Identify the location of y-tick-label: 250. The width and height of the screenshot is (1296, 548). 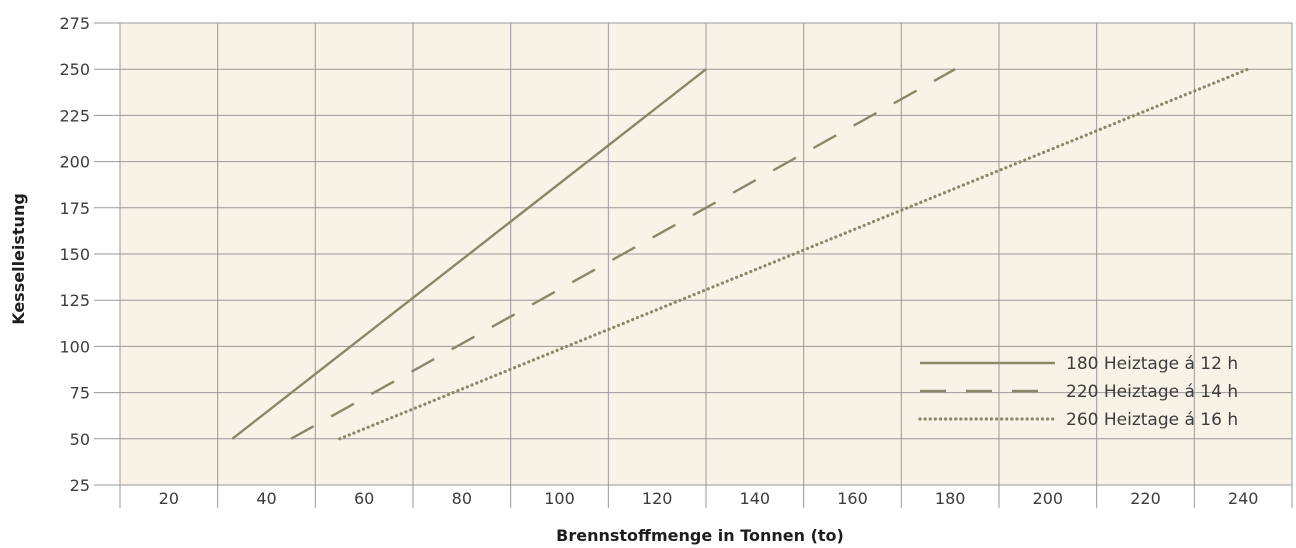
(74, 69).